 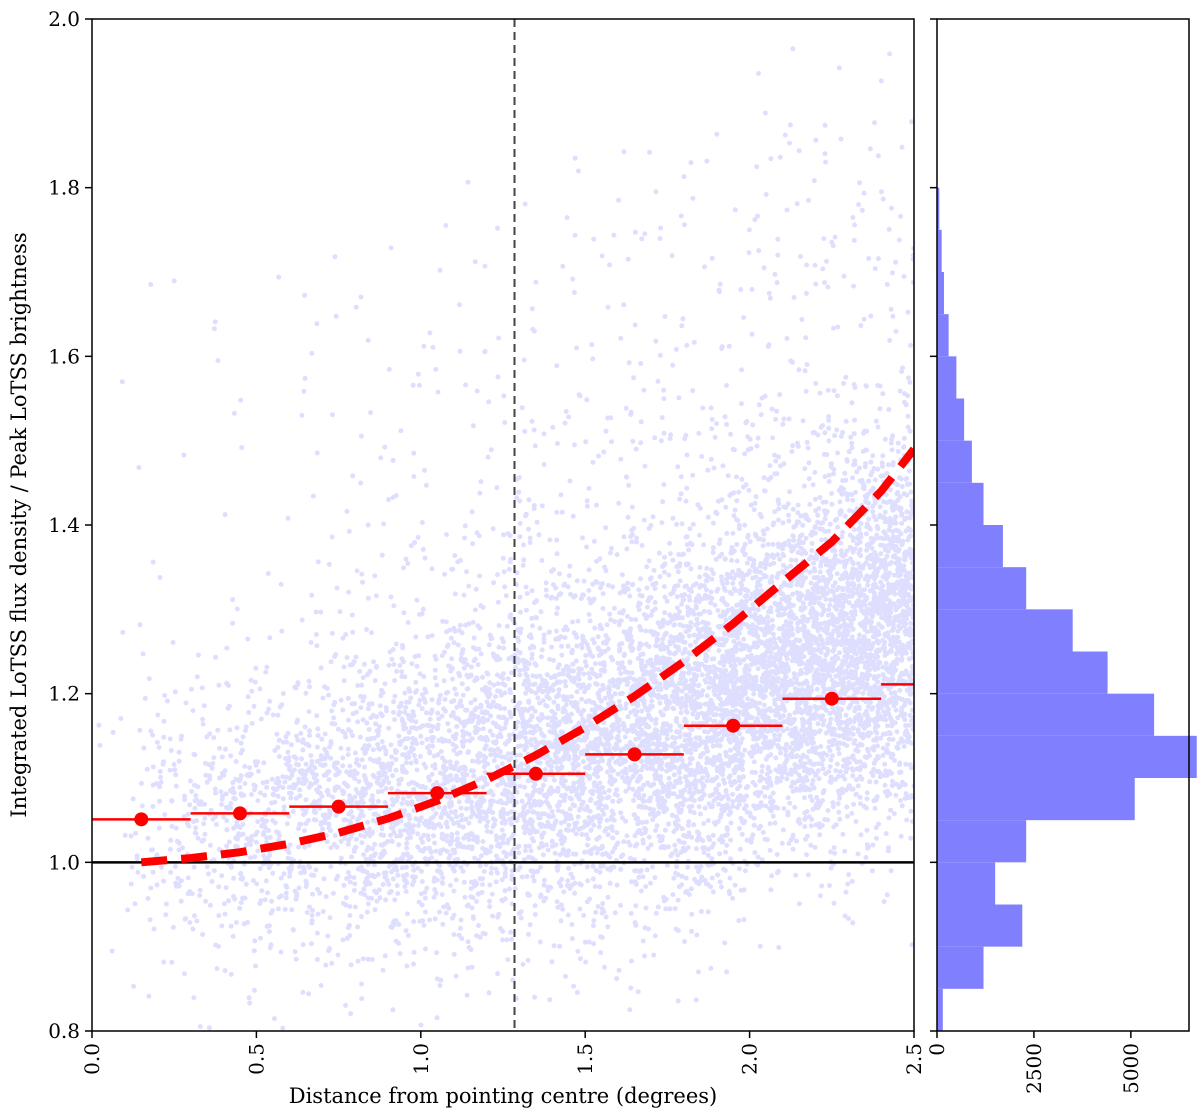 What do you see at coordinates (585, 1059) in the screenshot?
I see `x-tick-label: 1.5` at bounding box center [585, 1059].